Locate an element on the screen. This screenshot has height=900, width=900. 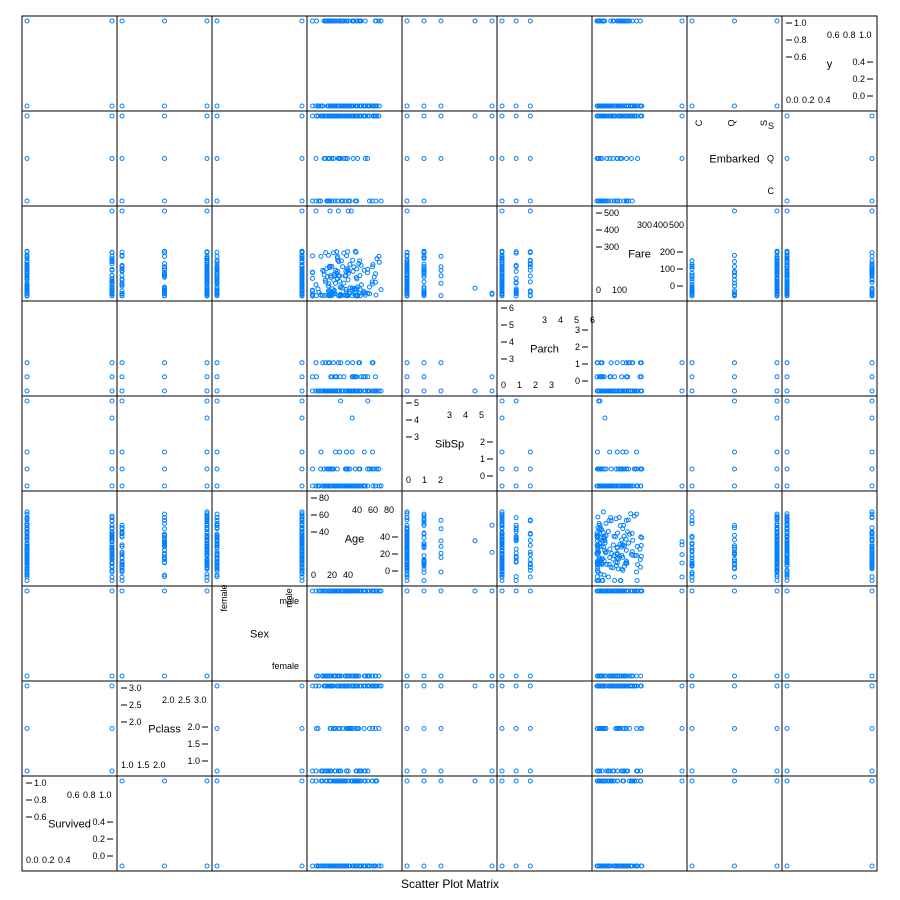
category-label: S is located at coordinates (771, 126).